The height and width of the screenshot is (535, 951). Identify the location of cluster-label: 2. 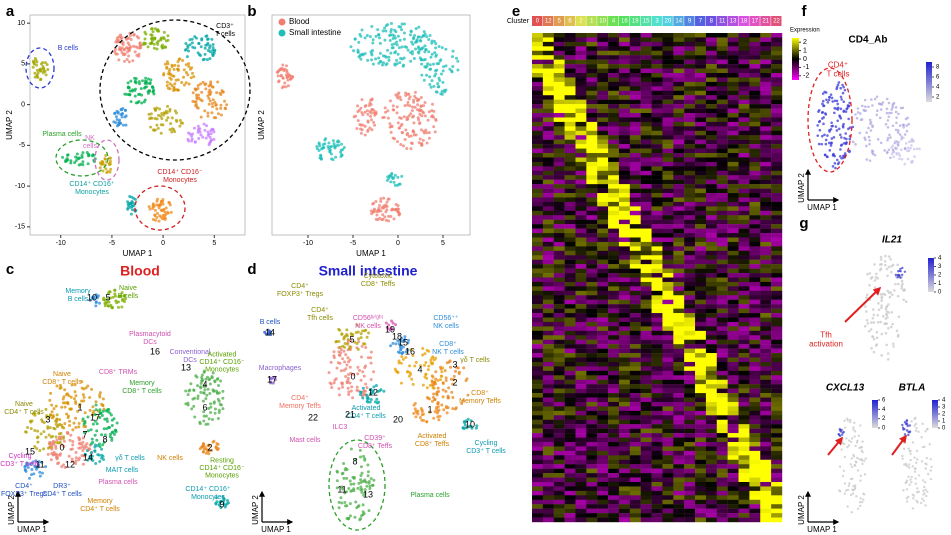
(454, 382).